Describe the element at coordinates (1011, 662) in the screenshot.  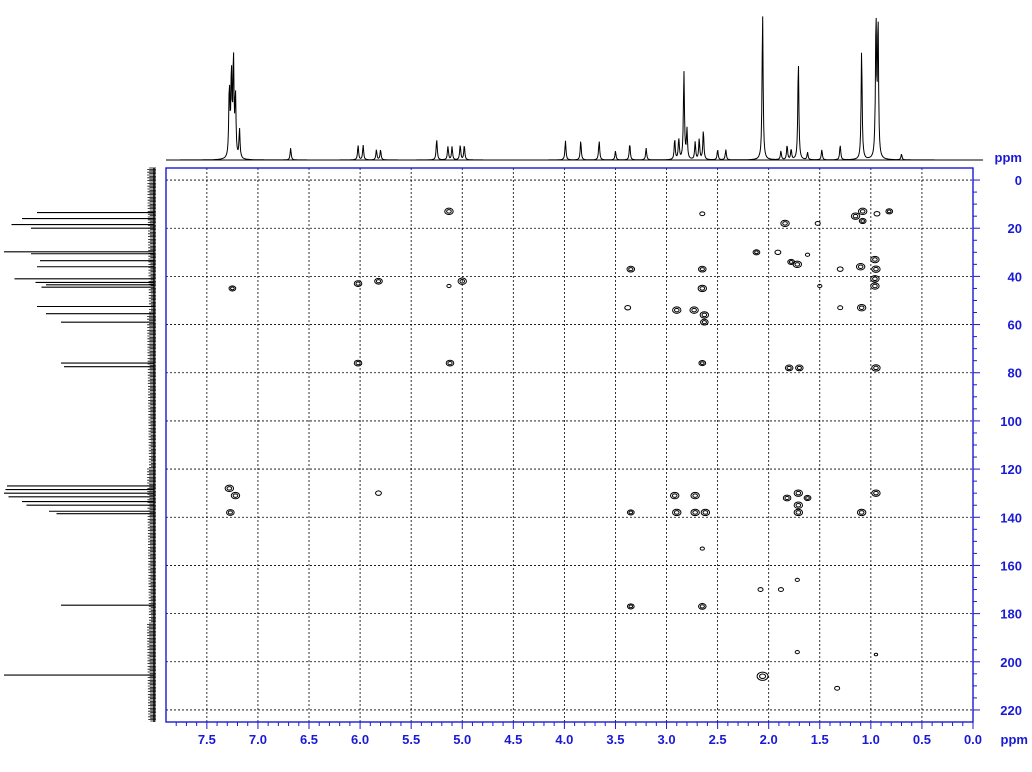
I see `y-tick-label: 200` at that location.